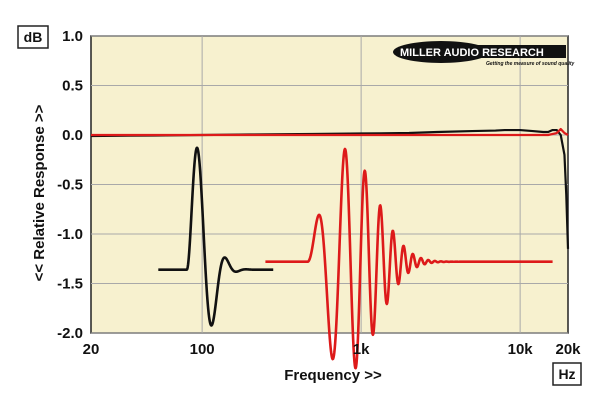  What do you see at coordinates (216, 236) in the screenshot?
I see `impulse-inset-line` at bounding box center [216, 236].